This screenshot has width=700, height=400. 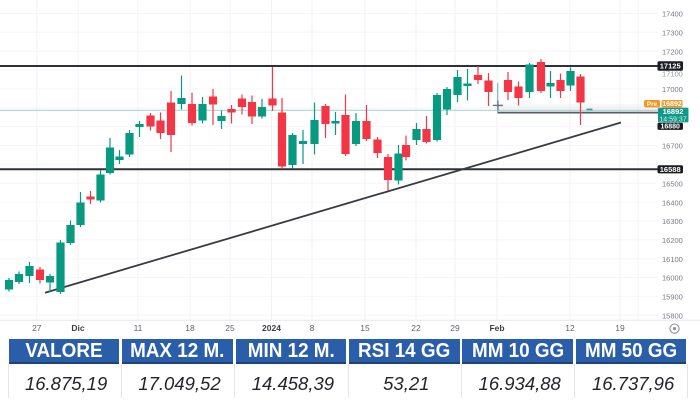 I want to click on svg-text: 8, so click(x=312, y=328).